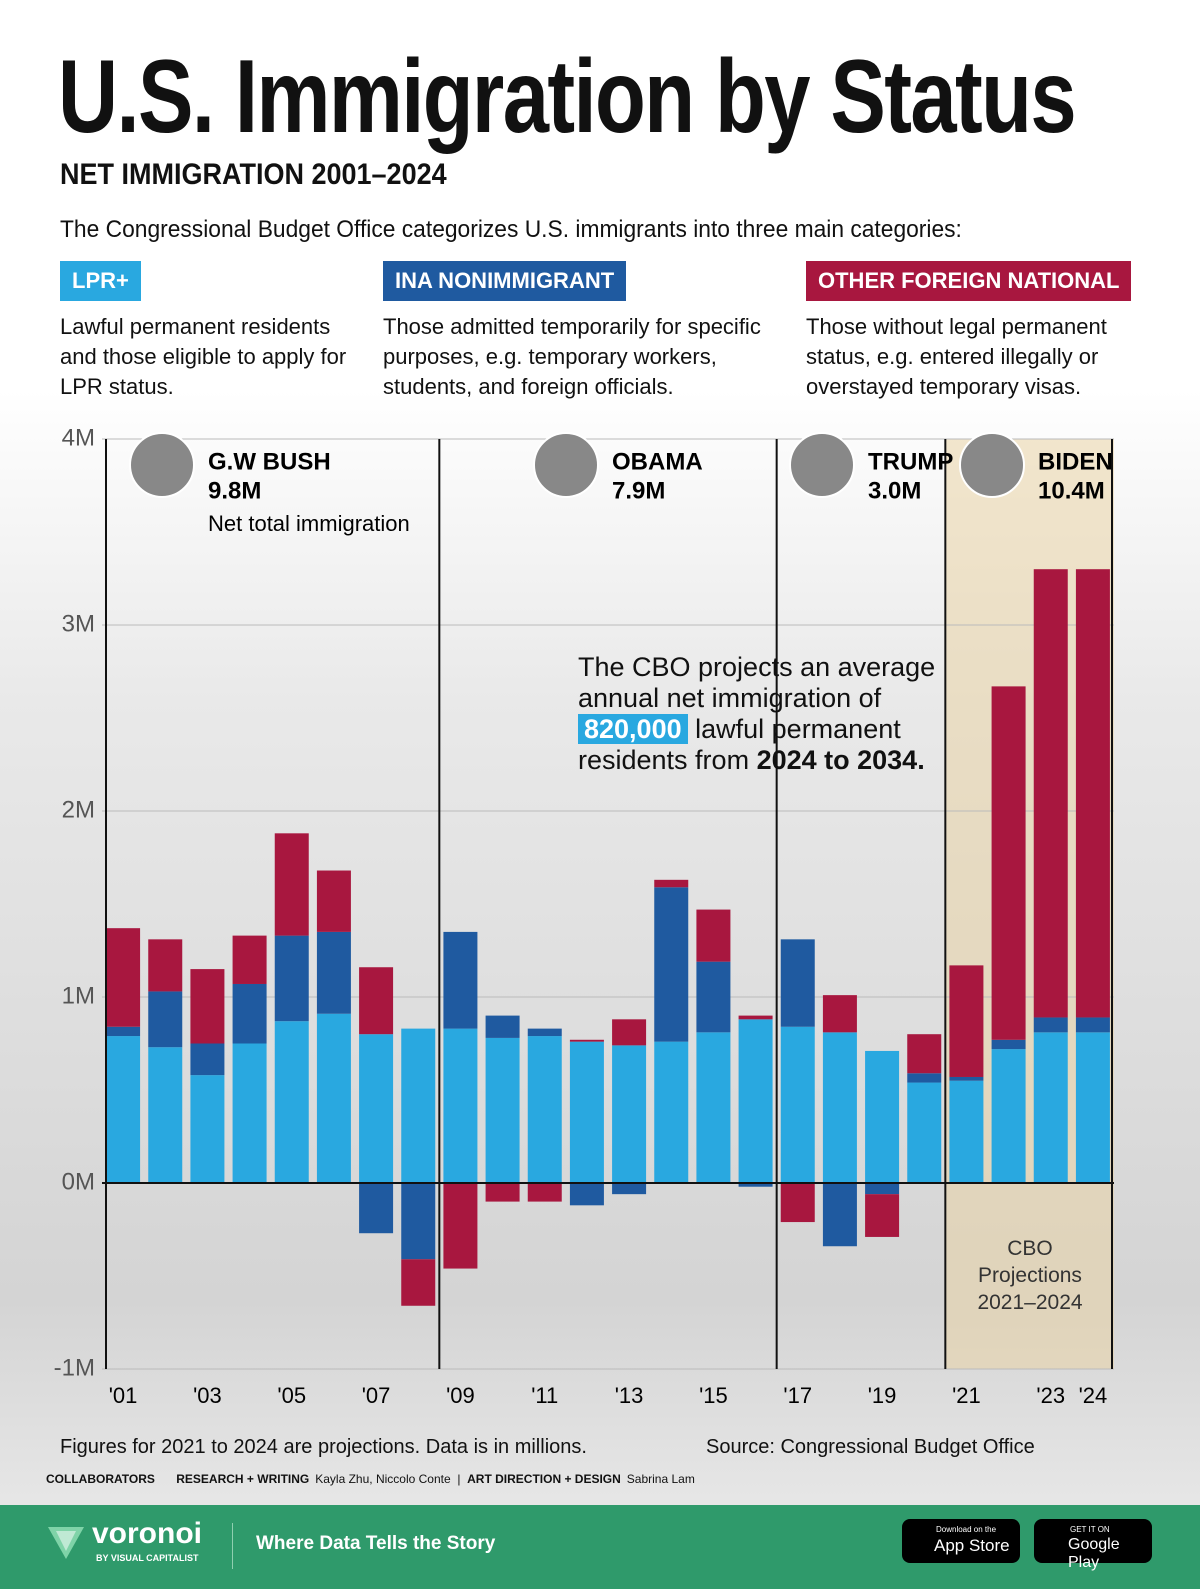 This screenshot has width=1200, height=1589. What do you see at coordinates (100, 281) in the screenshot?
I see `legend-label: LPR+` at bounding box center [100, 281].